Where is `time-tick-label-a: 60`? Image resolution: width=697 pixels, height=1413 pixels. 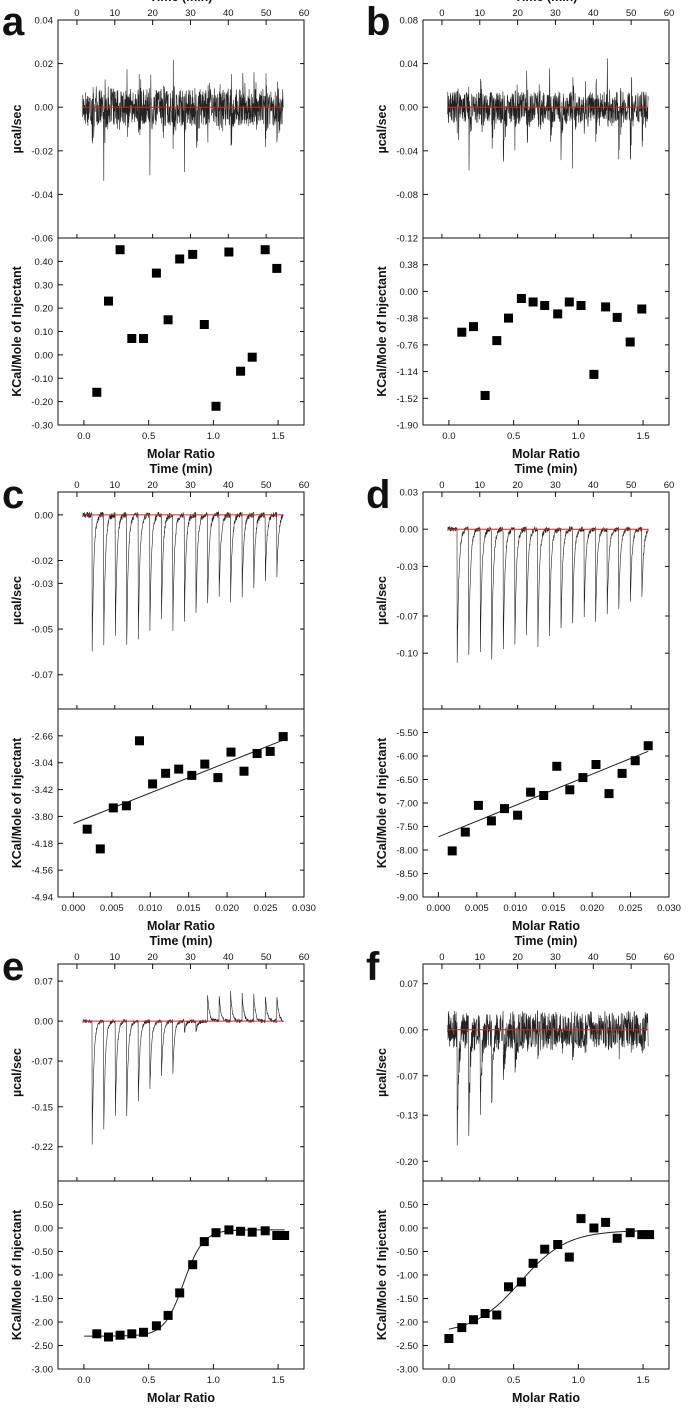
time-tick-label-a: 60 is located at coordinates (304, 13).